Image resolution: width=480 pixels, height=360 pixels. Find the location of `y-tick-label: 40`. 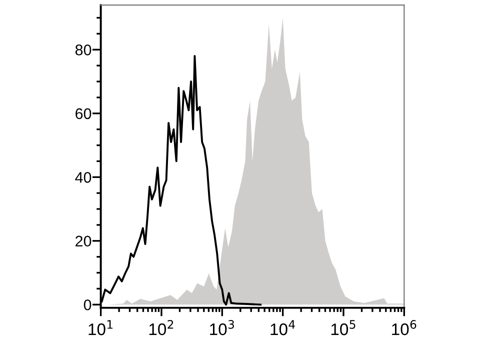

y-tick-label: 40 is located at coordinates (83, 177).